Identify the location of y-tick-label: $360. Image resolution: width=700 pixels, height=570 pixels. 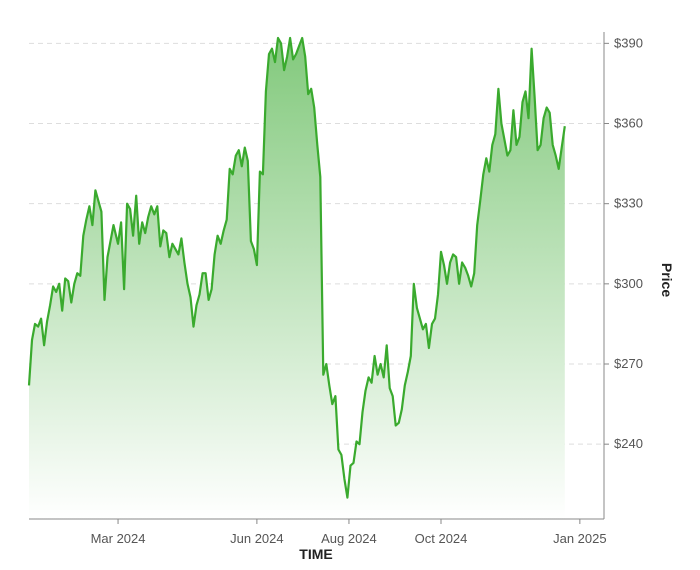
(628, 123).